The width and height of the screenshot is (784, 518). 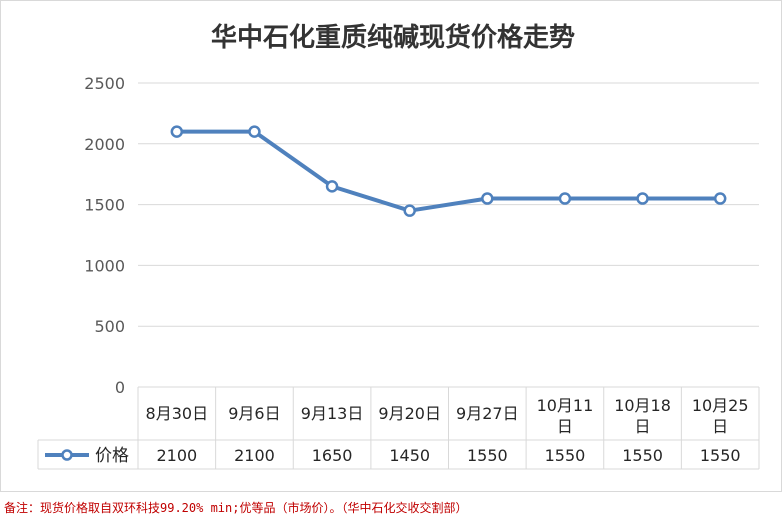 I want to click on table-cell-value: 1450, so click(x=409, y=455).